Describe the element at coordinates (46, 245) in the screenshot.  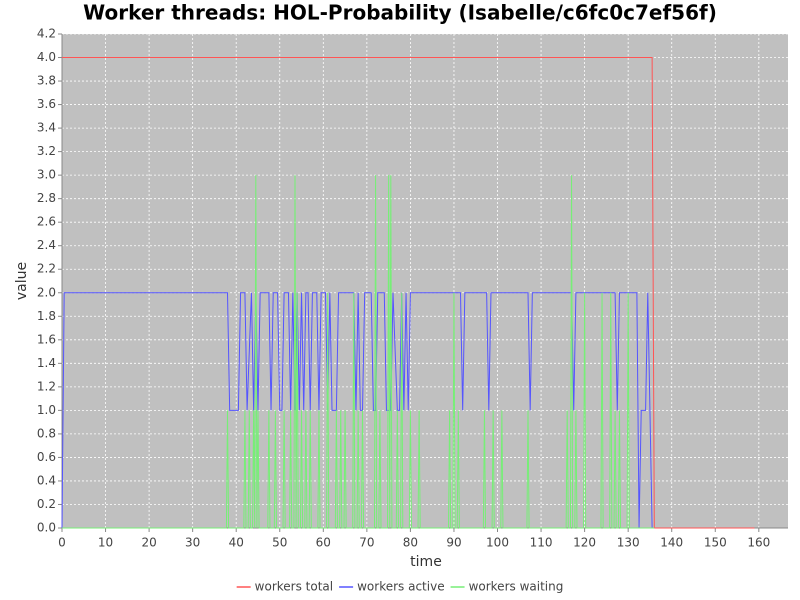
I see `y-tick-label: 2.4` at that location.